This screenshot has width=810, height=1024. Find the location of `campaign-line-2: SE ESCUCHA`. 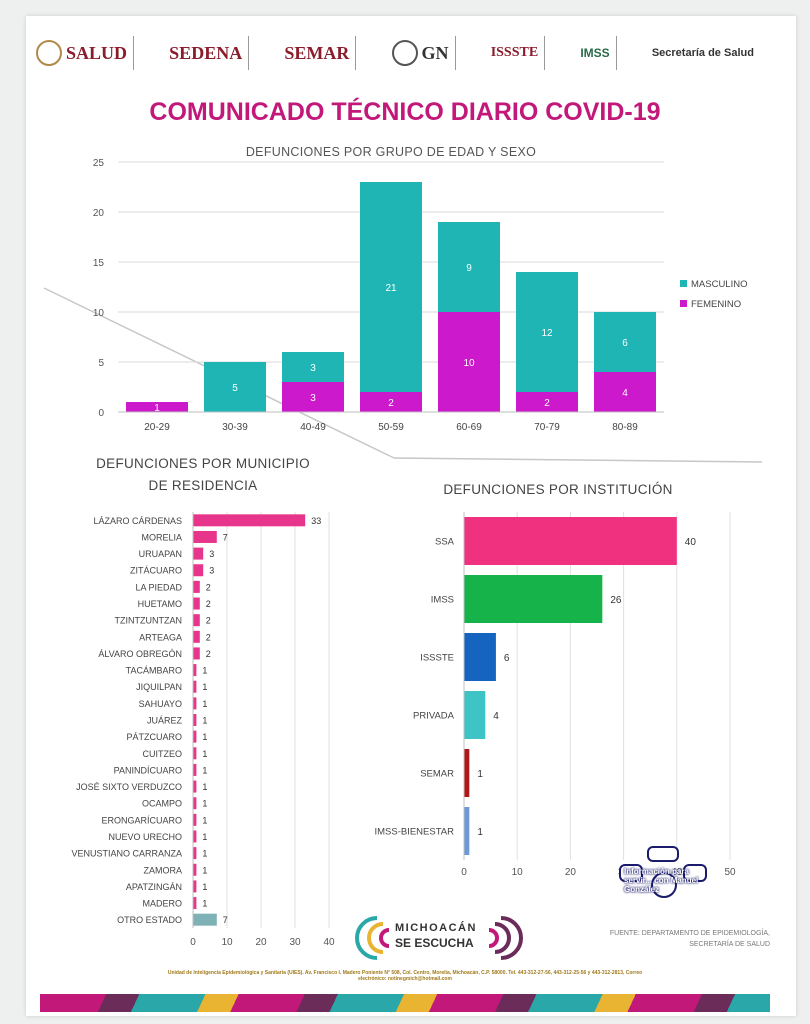

campaign-line-2: SE ESCUCHA is located at coordinates (434, 943).